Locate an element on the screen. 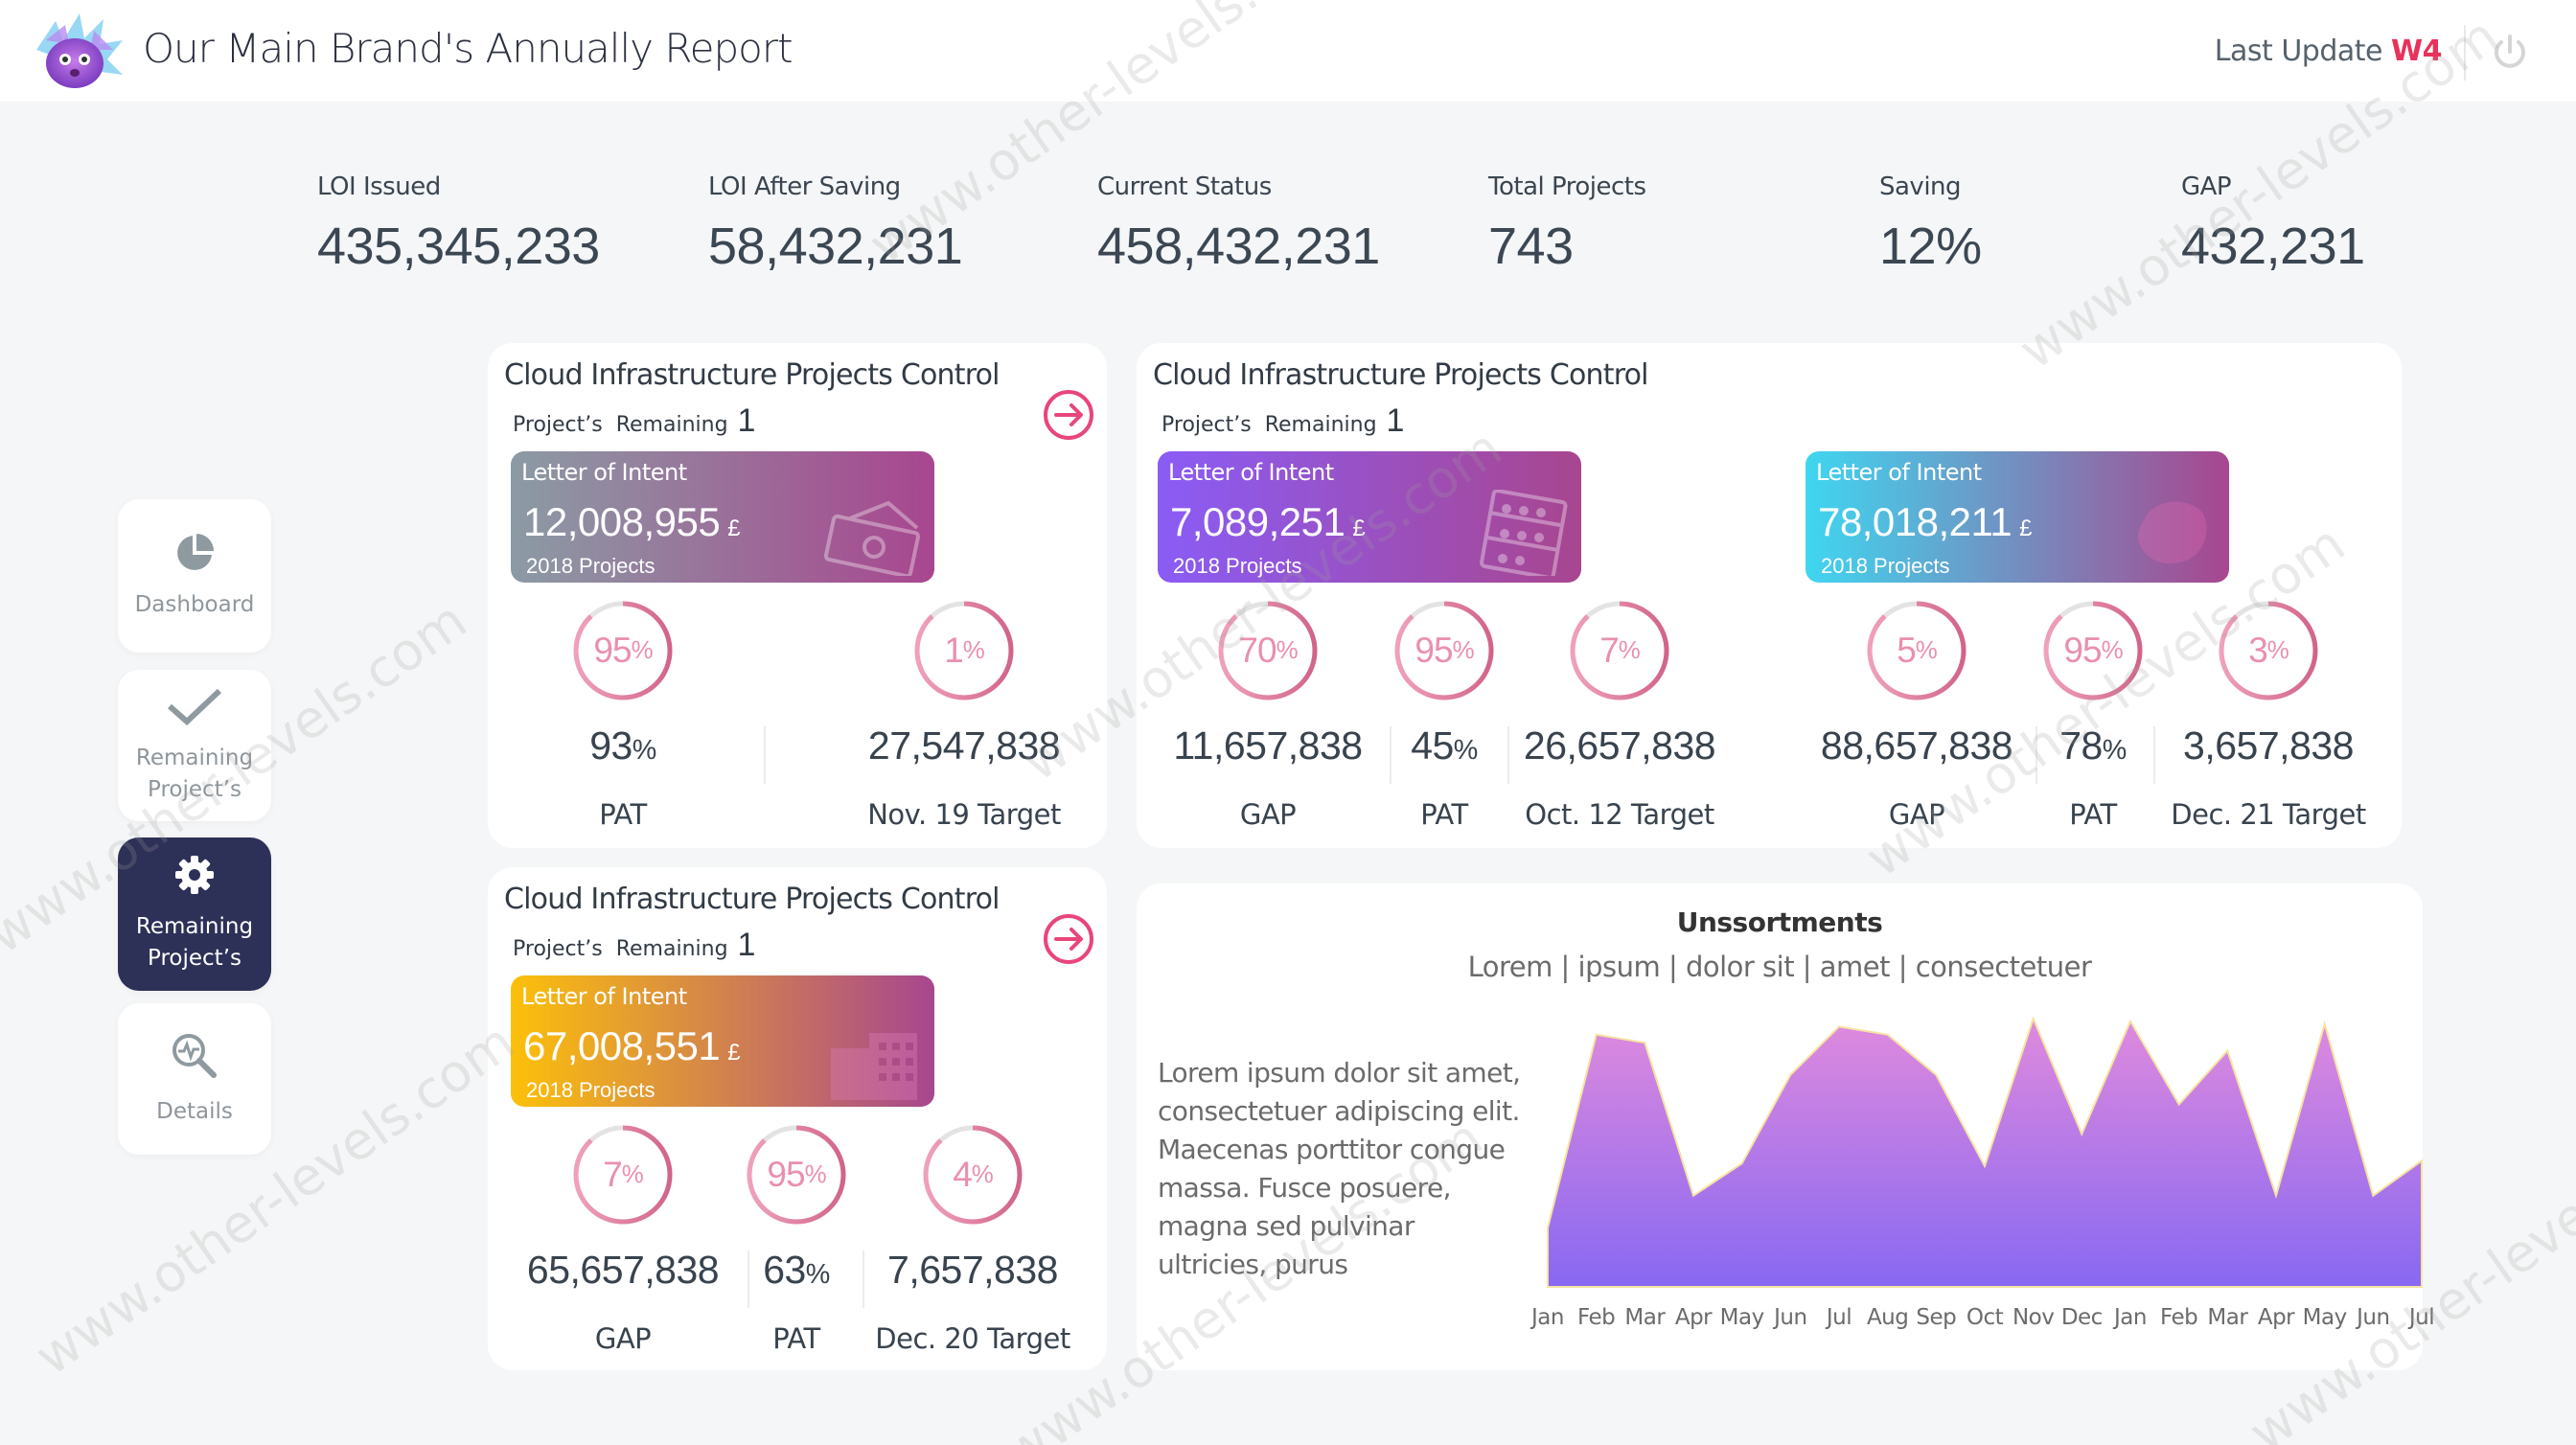 The height and width of the screenshot is (1445, 2576). kpi-value: 58,432,231 is located at coordinates (835, 247).